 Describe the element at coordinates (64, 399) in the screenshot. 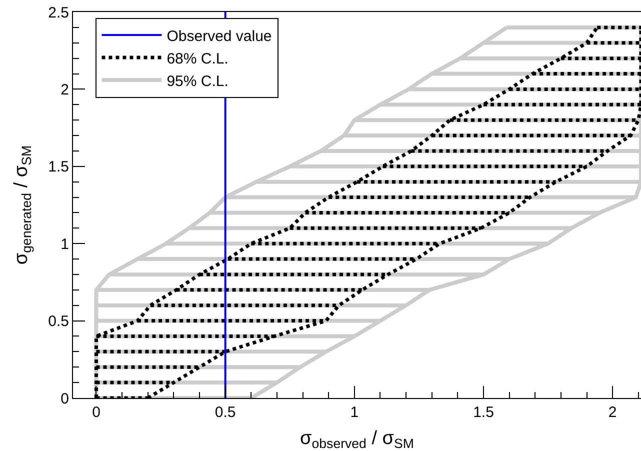

I see `y-tick-label: 0` at that location.